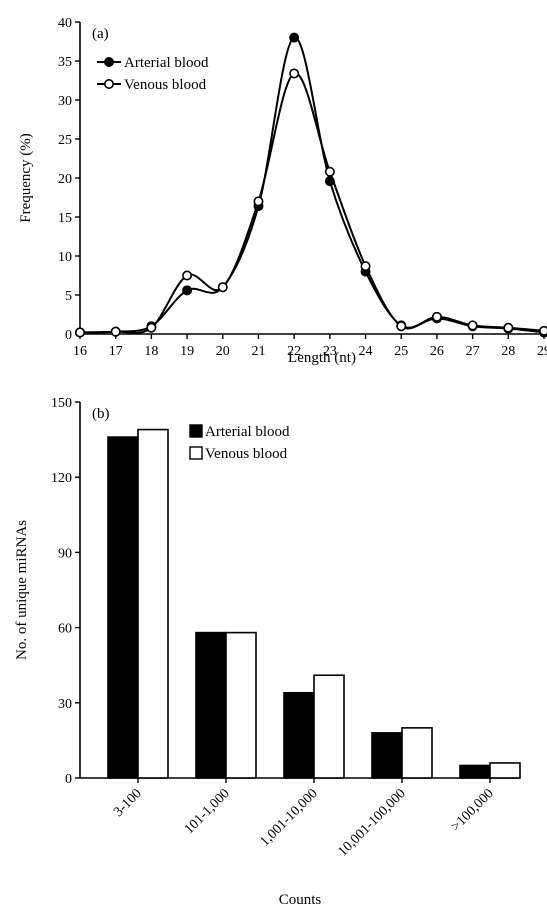 This screenshot has height=910, width=547. What do you see at coordinates (288, 817) in the screenshot?
I see `x-tick-label: 1,001-10,000` at bounding box center [288, 817].